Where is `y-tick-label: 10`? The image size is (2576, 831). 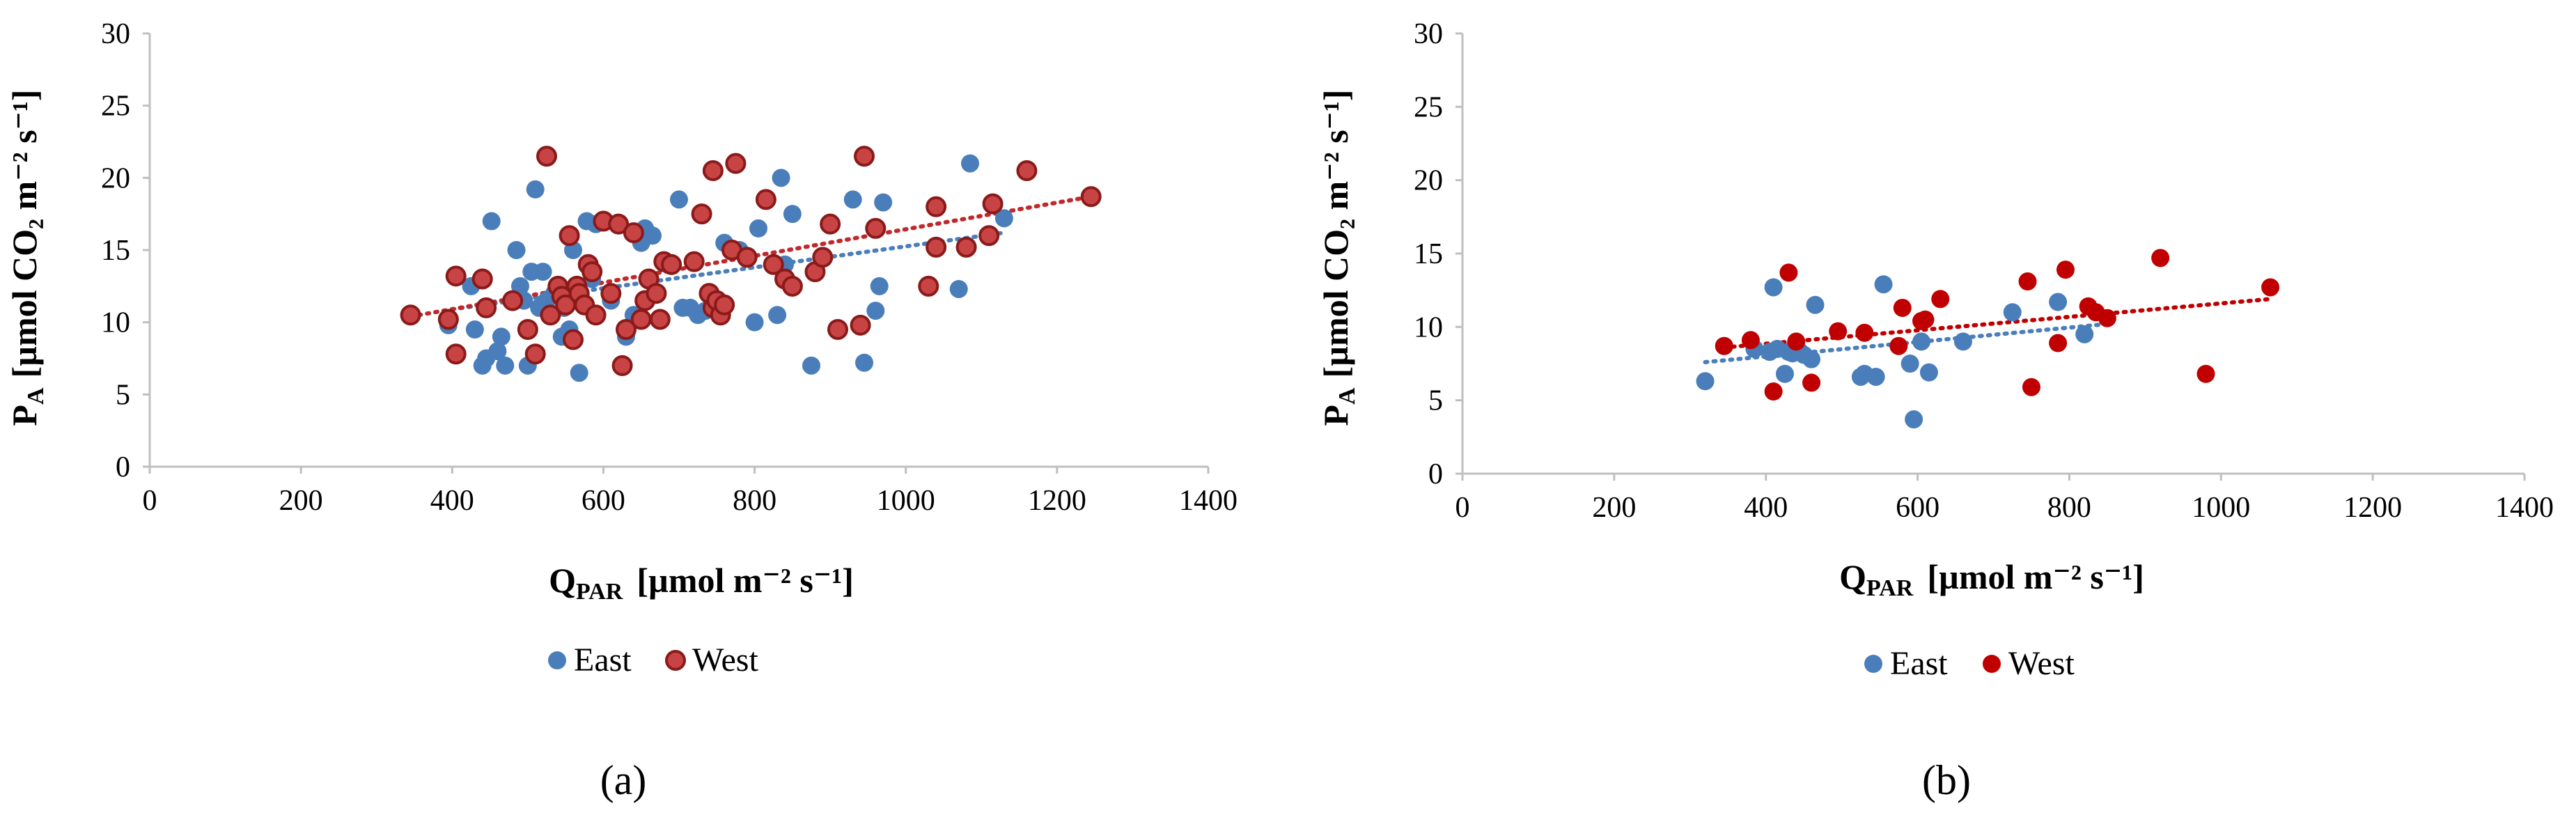
y-tick-label: 10 is located at coordinates (1428, 327).